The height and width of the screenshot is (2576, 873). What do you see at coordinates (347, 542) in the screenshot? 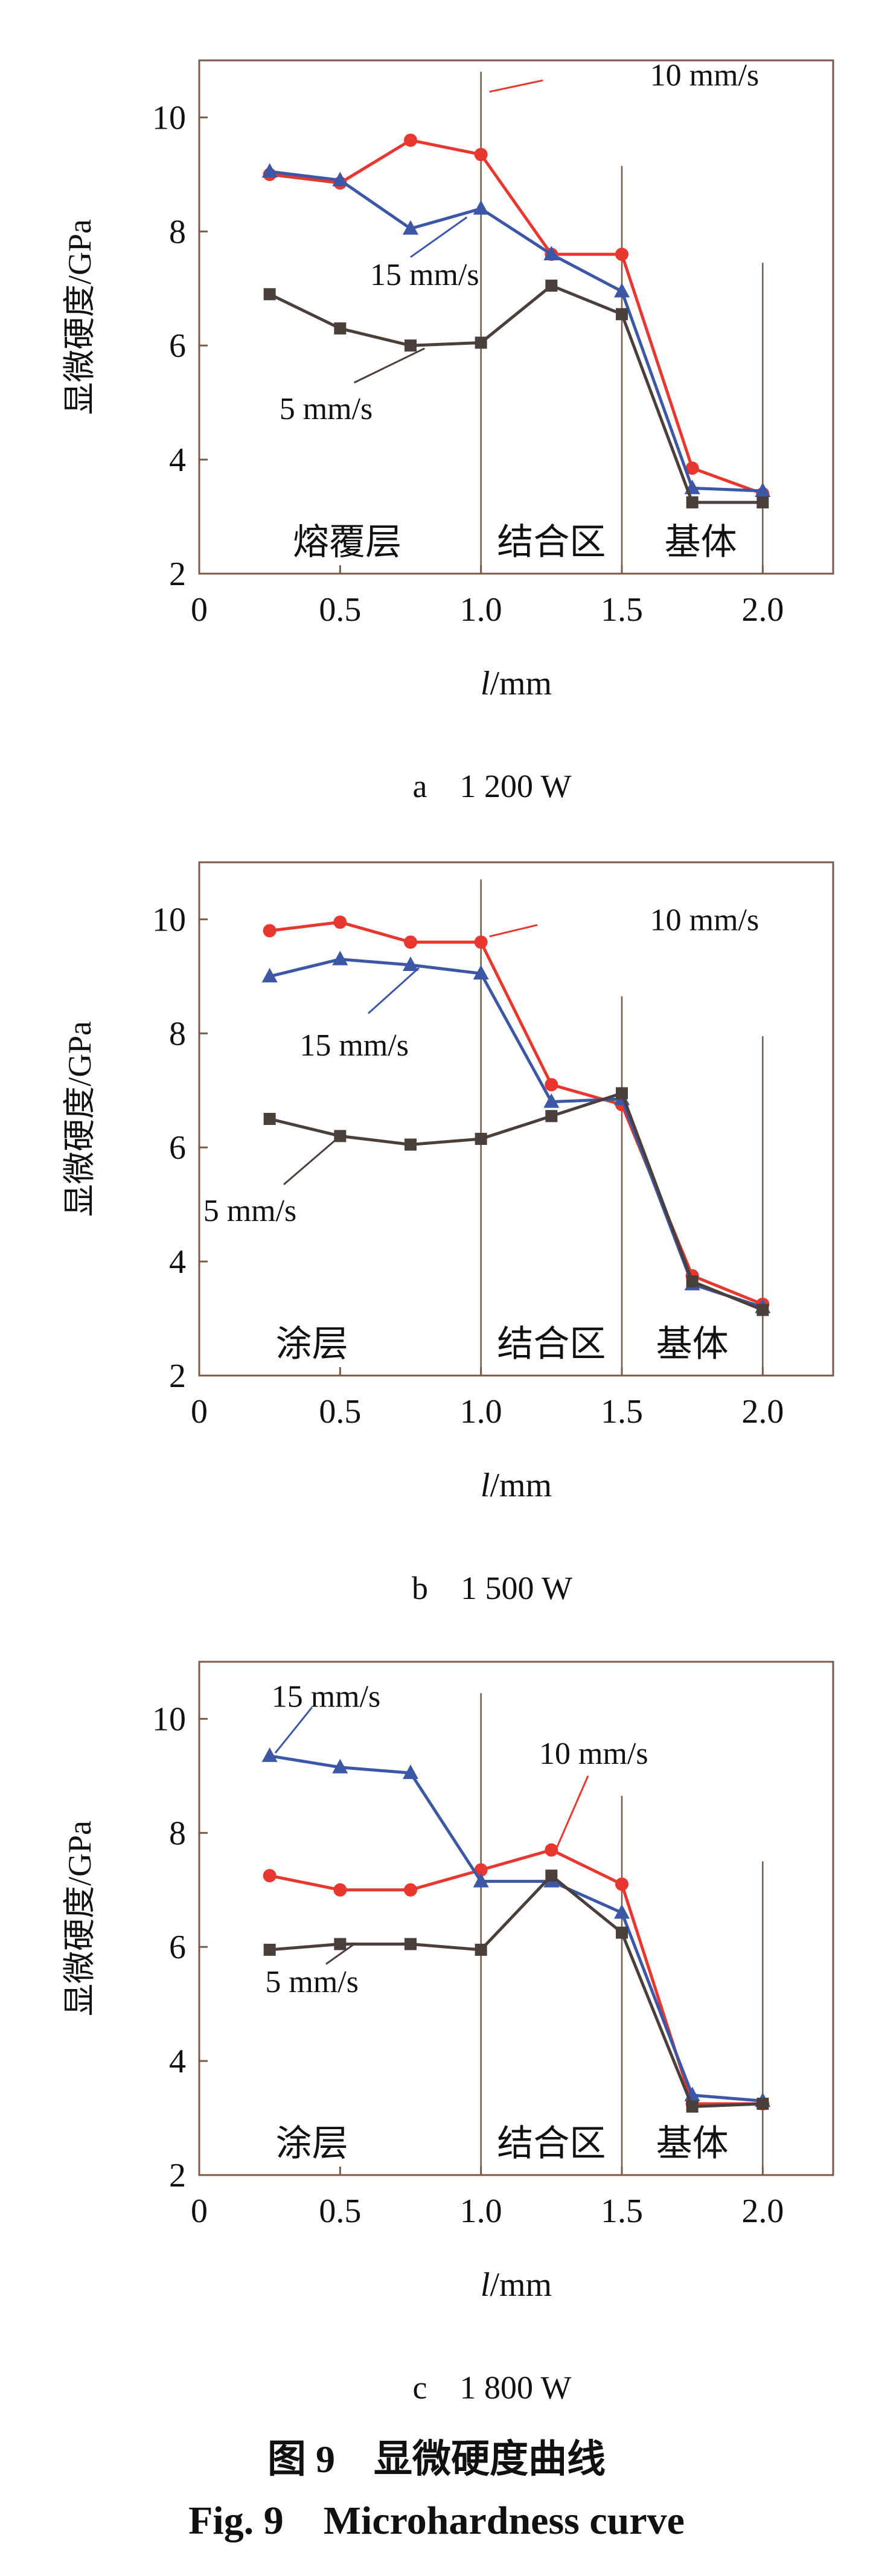
I see `region-label: 熔覆层` at bounding box center [347, 542].